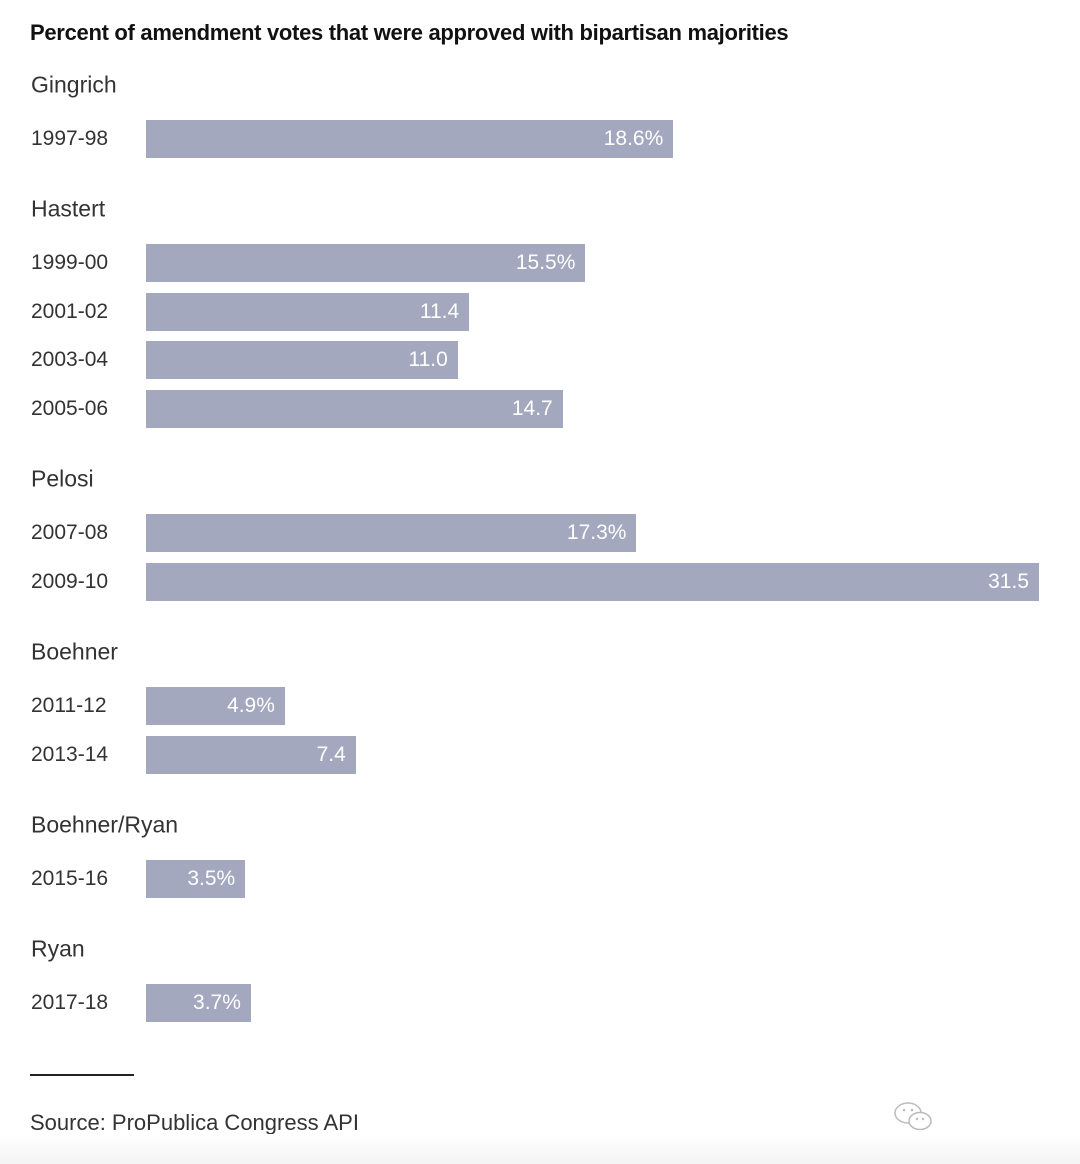  Describe the element at coordinates (251, 705) in the screenshot. I see `value-label: 4.9%` at that location.